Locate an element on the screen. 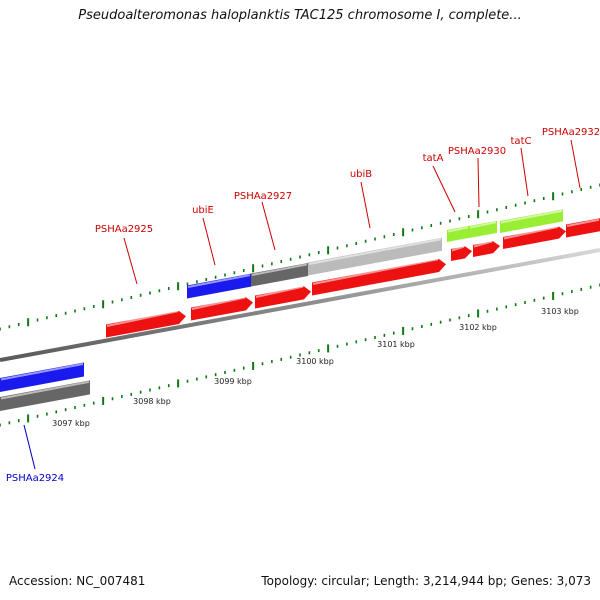 The width and height of the screenshot is (600, 600). feature-pshaa2927-bar is located at coordinates (279, 274).